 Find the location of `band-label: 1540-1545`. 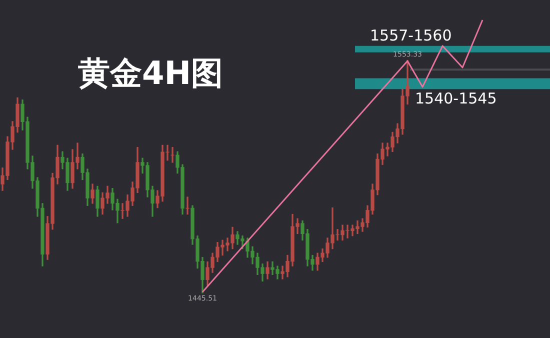

band-label: 1540-1545 is located at coordinates (456, 98).